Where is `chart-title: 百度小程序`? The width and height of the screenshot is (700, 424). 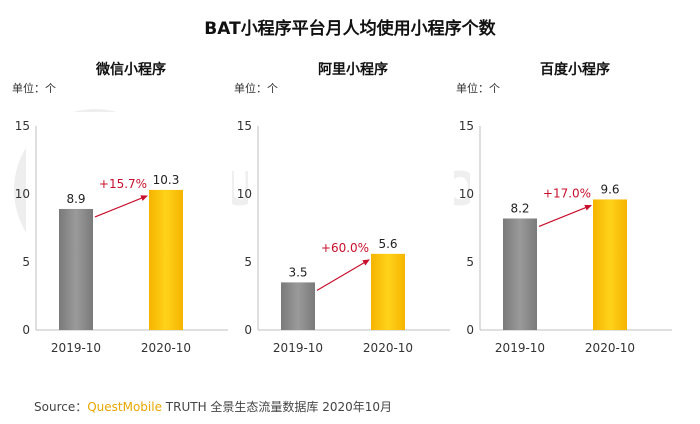
chart-title: 百度小程序 is located at coordinates (575, 69).